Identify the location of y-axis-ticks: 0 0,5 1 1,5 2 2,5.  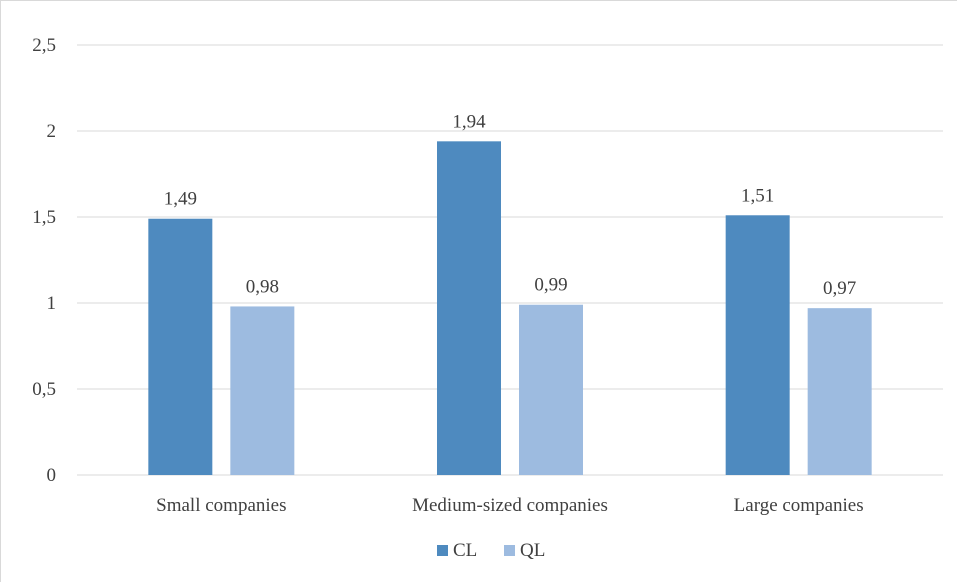
(44, 260).